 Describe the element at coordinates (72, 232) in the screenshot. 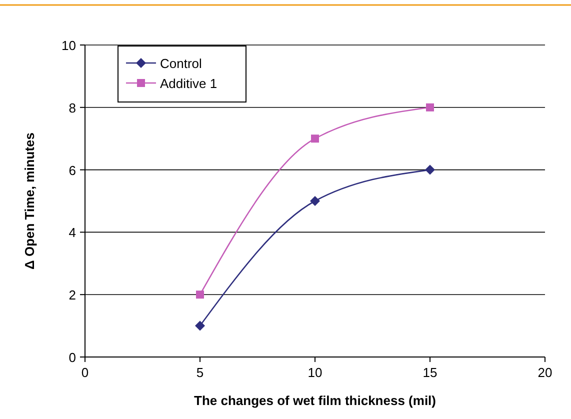

I see `y-tick-label: 4` at that location.